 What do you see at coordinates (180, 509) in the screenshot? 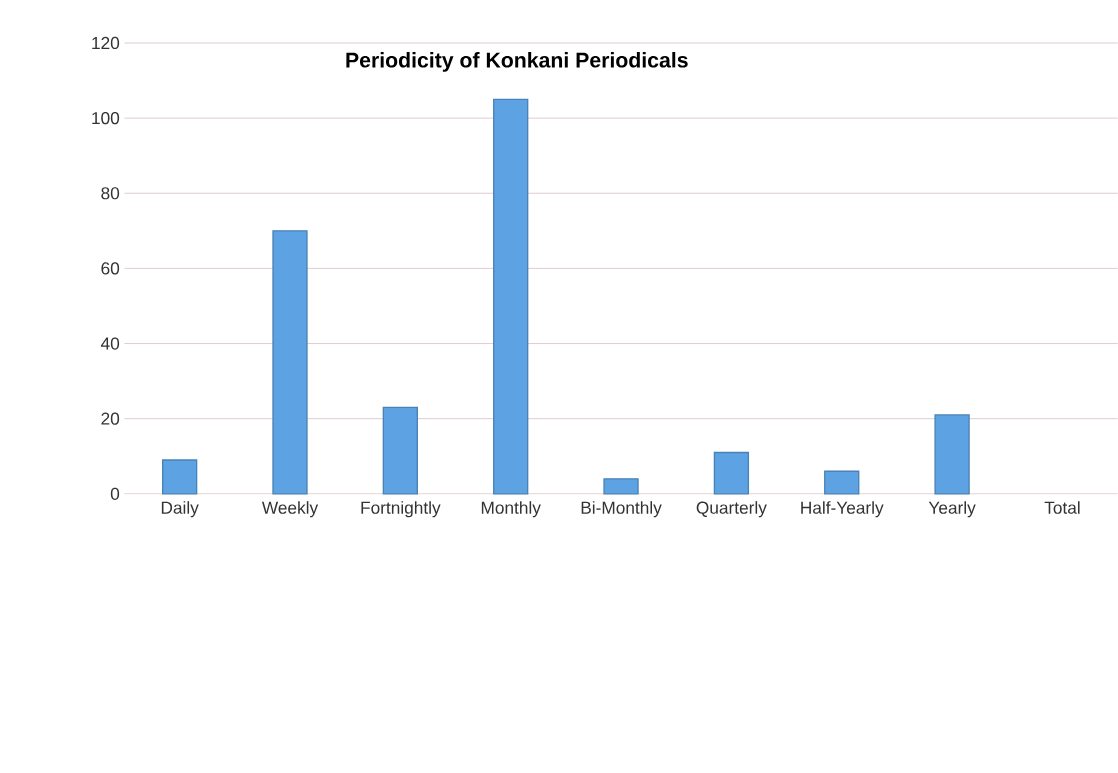
I see `x-tick-label: Daily` at bounding box center [180, 509].